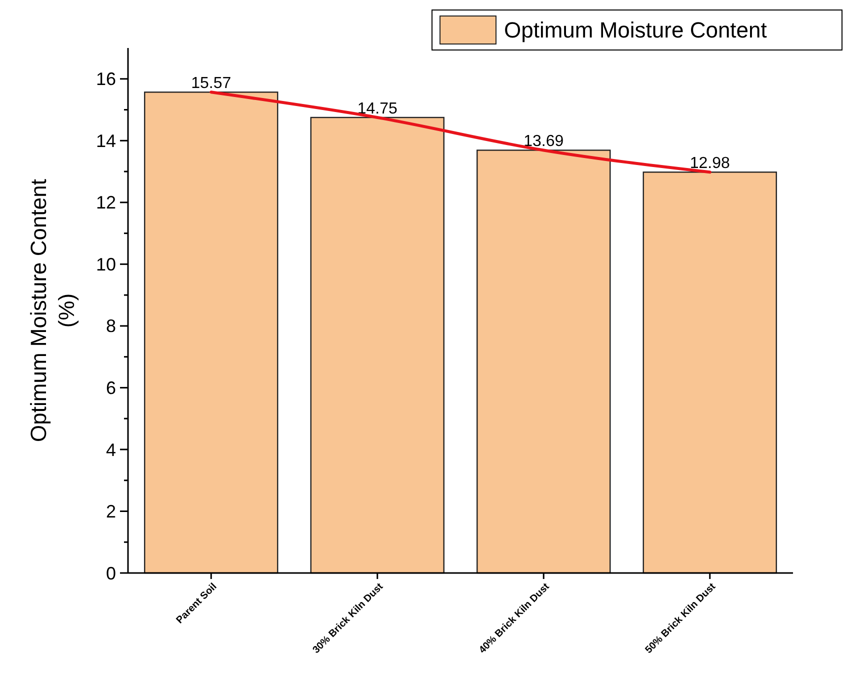 The height and width of the screenshot is (688, 858). Describe the element at coordinates (710, 163) in the screenshot. I see `data-label: 12.98` at that location.